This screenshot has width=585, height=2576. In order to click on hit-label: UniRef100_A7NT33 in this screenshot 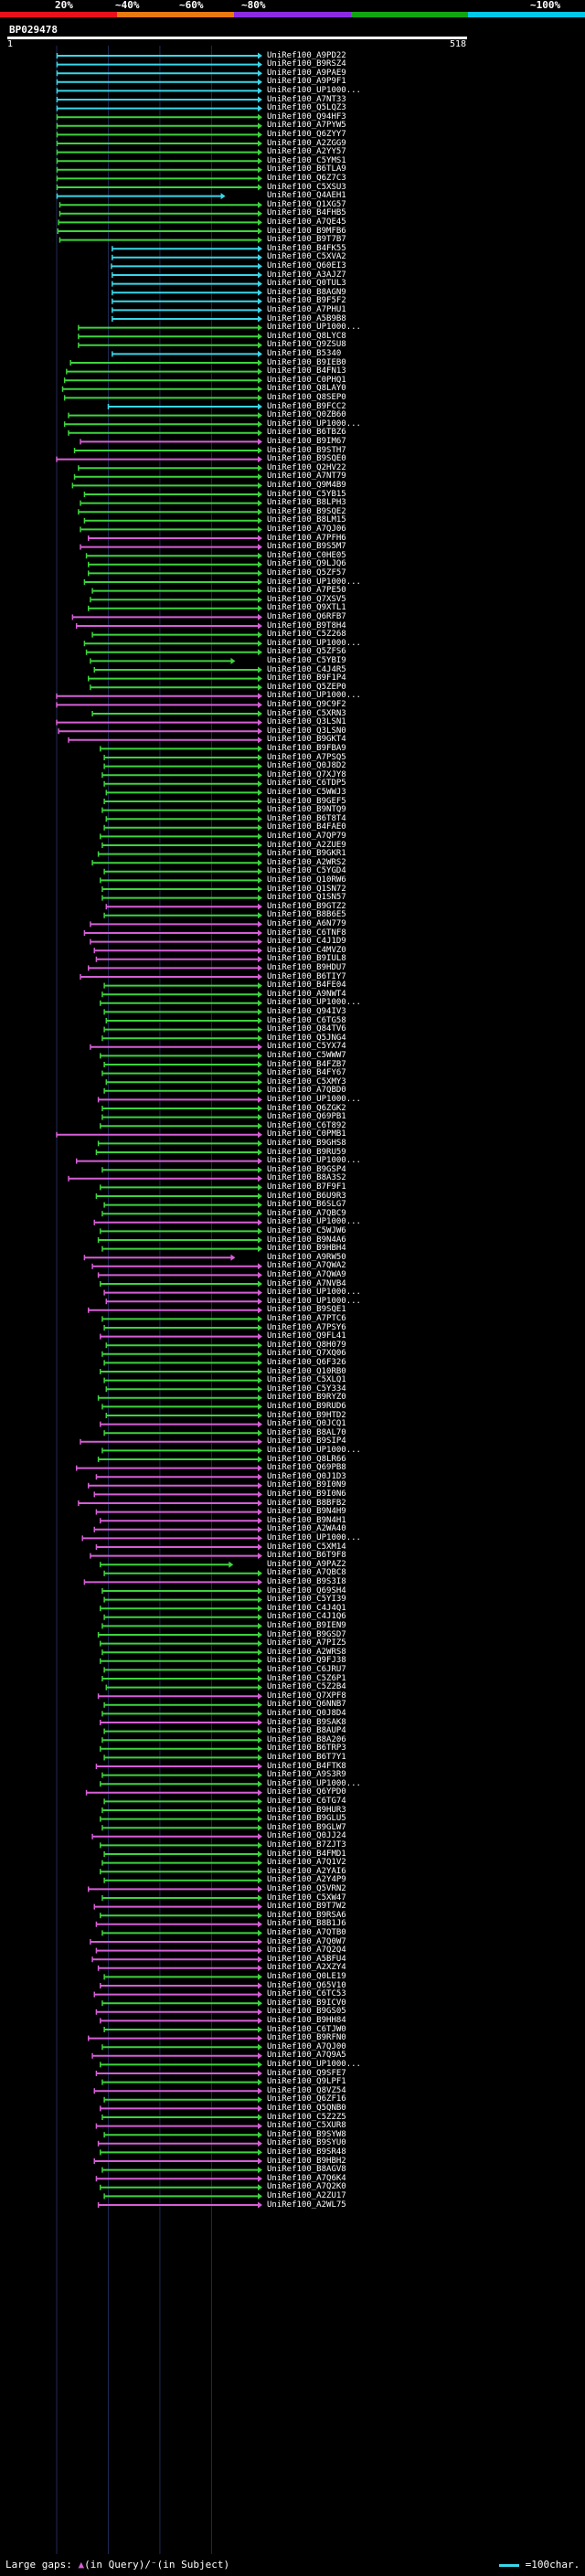, I will do `click(307, 99)`.